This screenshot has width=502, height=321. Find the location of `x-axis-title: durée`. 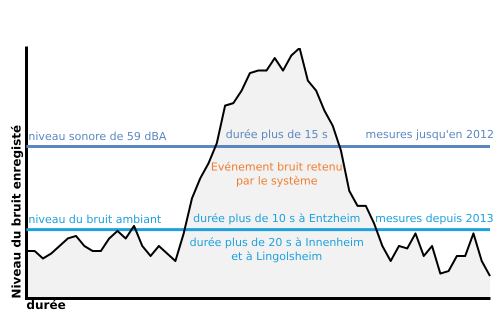

x-axis-title: durée is located at coordinates (46, 305).